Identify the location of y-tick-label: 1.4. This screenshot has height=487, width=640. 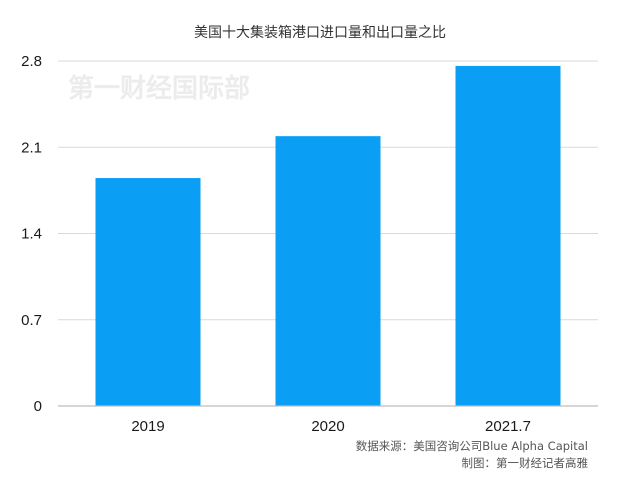
(31, 234).